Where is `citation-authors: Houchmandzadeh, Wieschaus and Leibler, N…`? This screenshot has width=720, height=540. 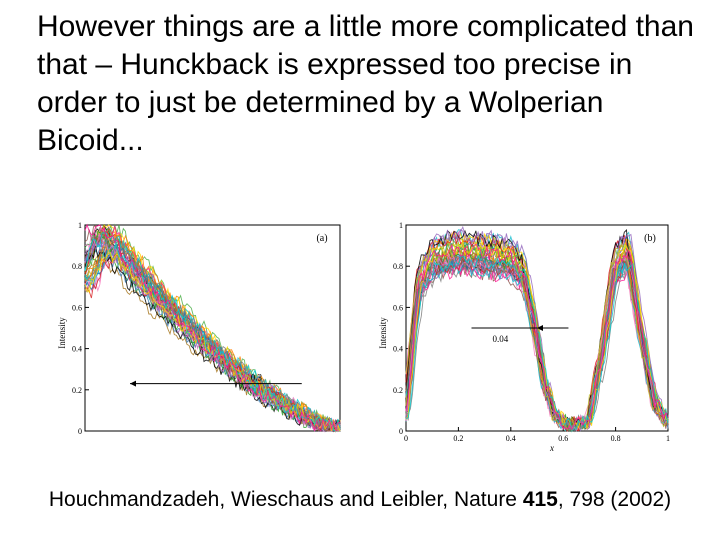 citation-authors: Houchmandzadeh, Wieschaus and Leibler, N… is located at coordinates (285, 499).